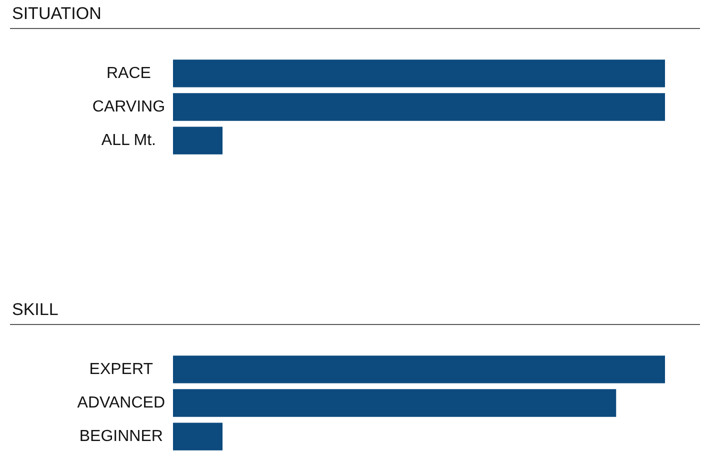  Describe the element at coordinates (121, 437) in the screenshot. I see `y-tick-label: BEGINNER` at that location.